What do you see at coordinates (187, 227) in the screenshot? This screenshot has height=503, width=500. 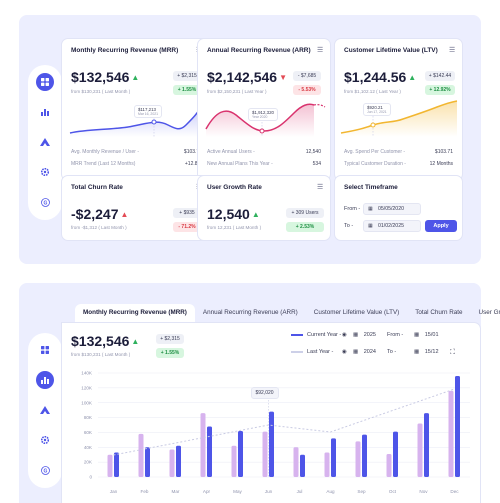 I see `percent-badge: - 71.2%` at bounding box center [187, 227].